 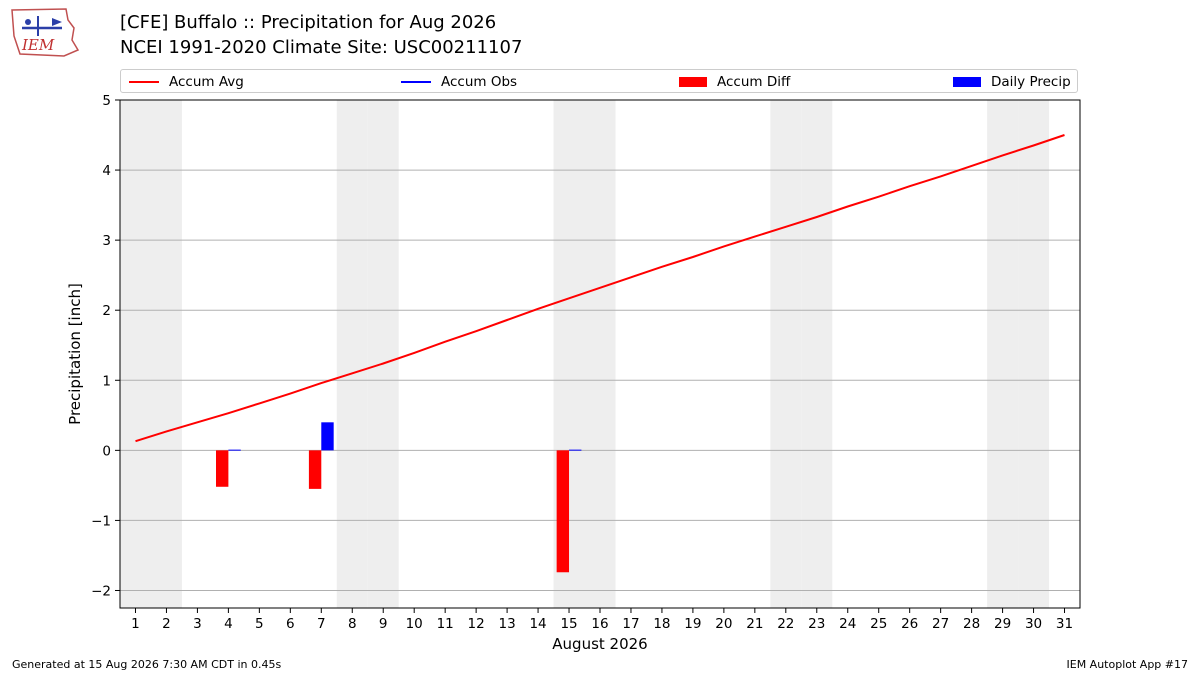 I want to click on svg-text: IEM, so click(x=38, y=45).